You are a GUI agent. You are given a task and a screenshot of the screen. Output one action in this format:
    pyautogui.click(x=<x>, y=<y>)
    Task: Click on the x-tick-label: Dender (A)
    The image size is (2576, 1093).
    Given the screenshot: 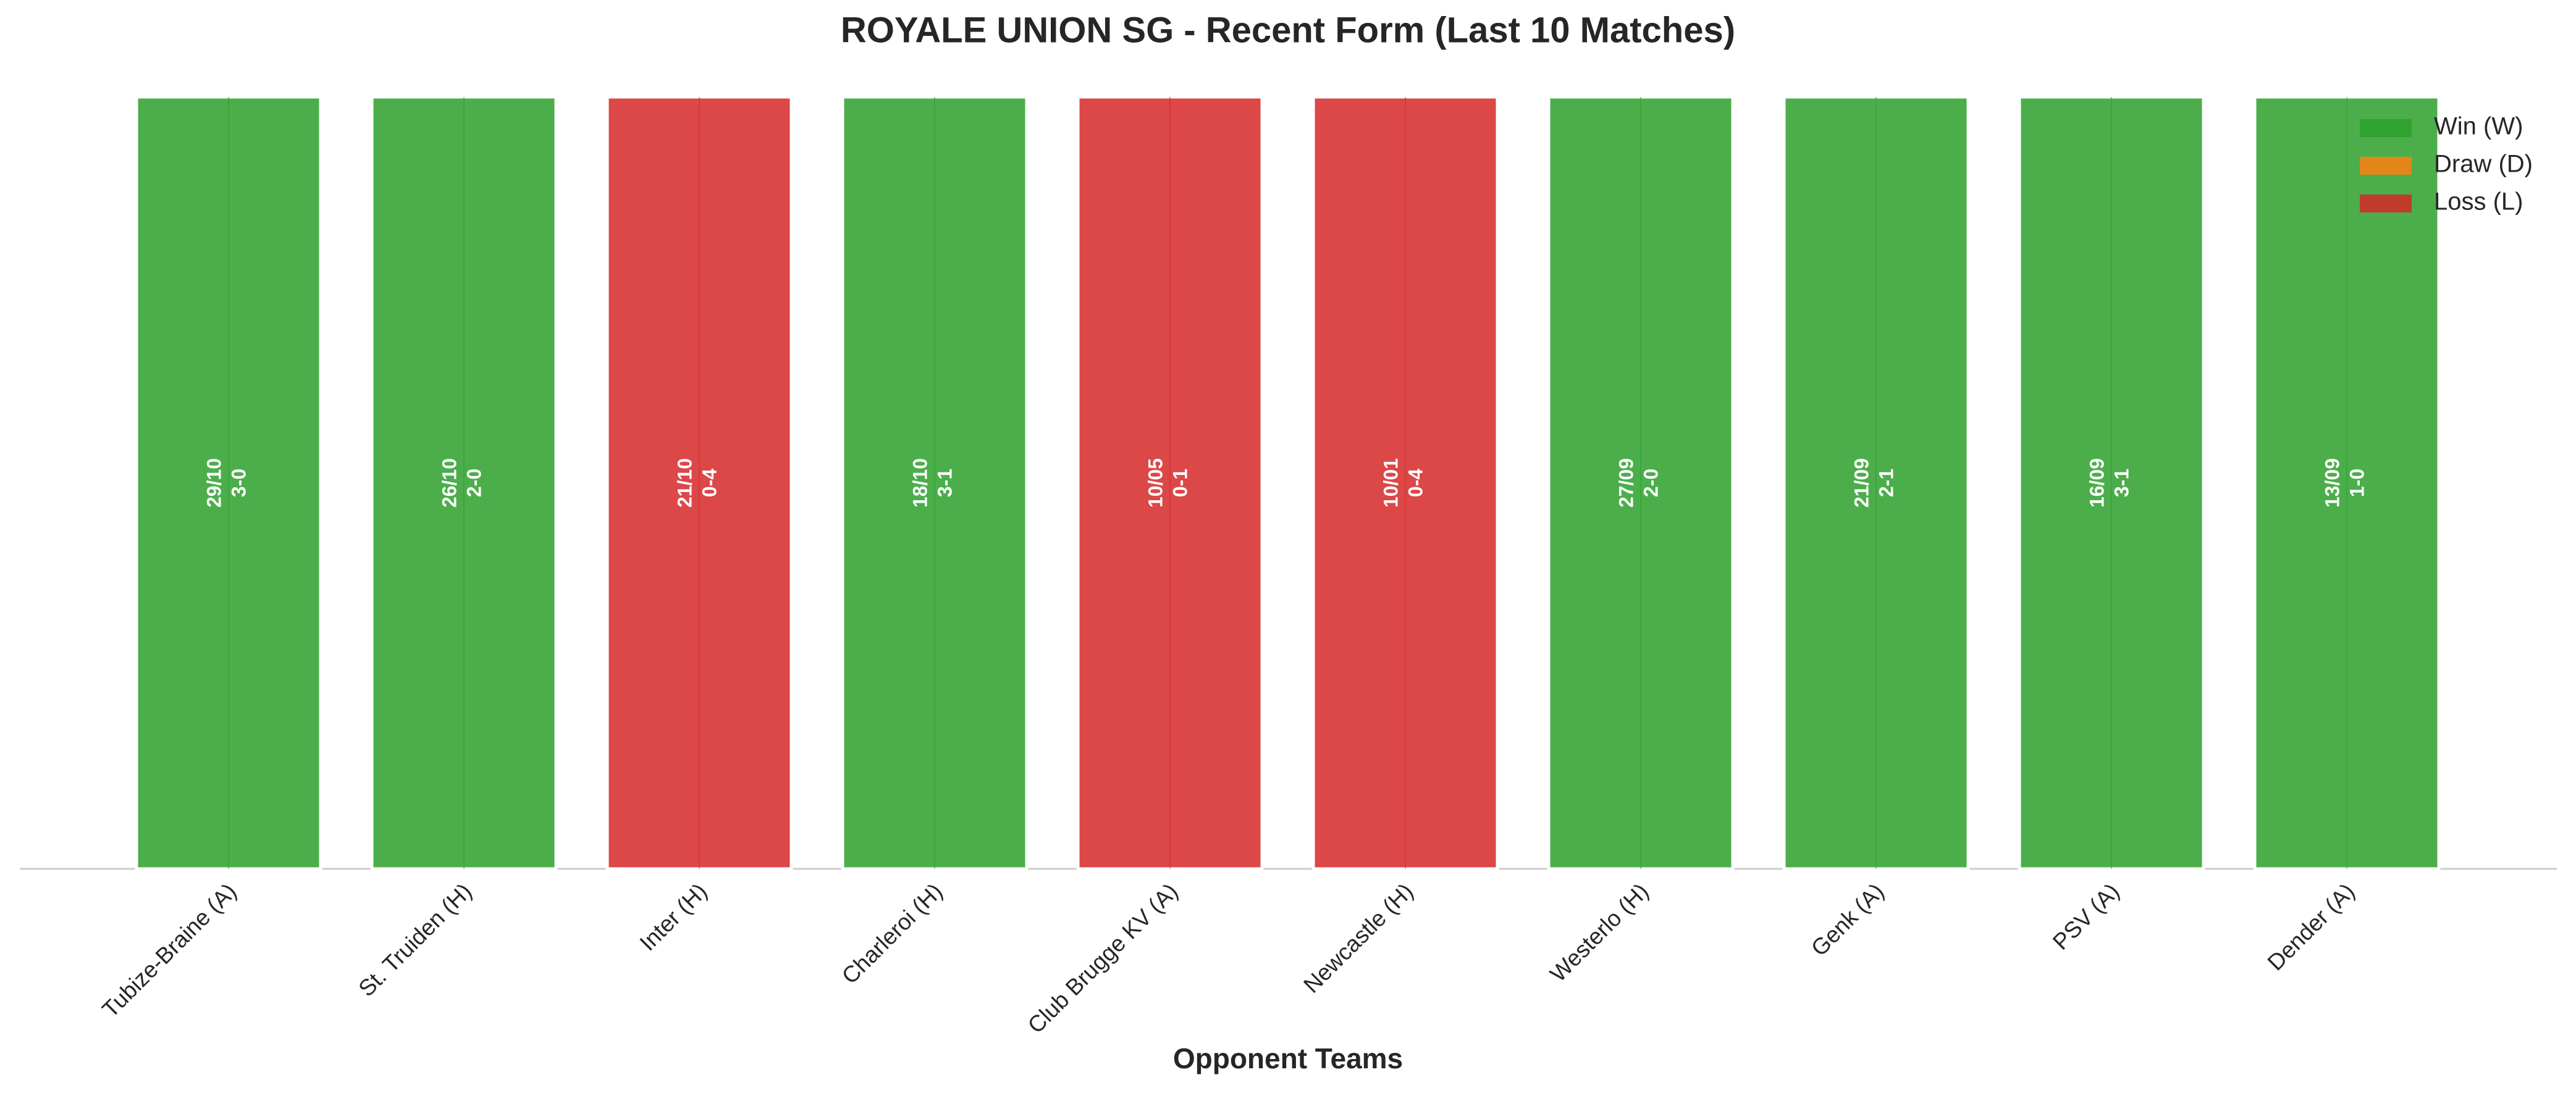 What is the action you would take?
    pyautogui.click(x=2311, y=927)
    